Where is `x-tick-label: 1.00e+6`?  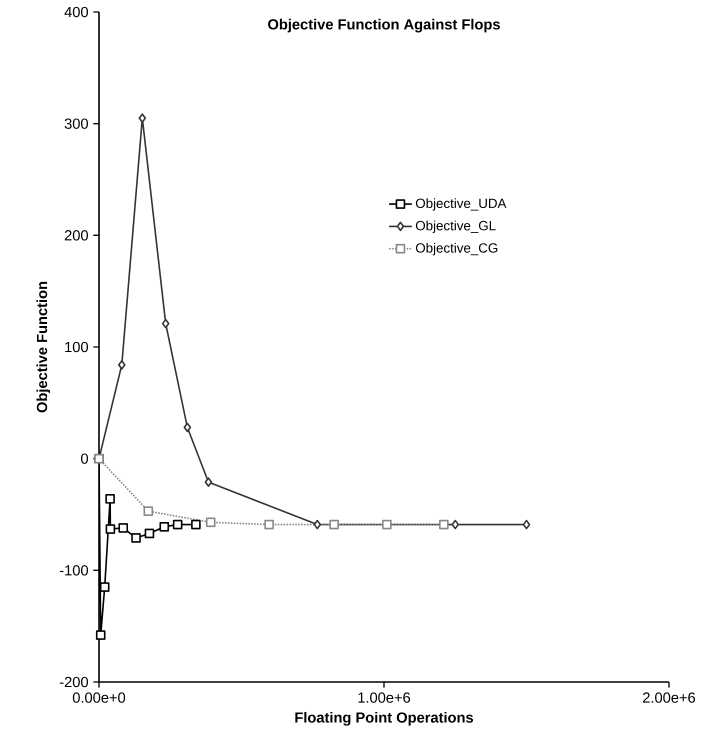
x-tick-label: 1.00e+6 is located at coordinates (384, 697).